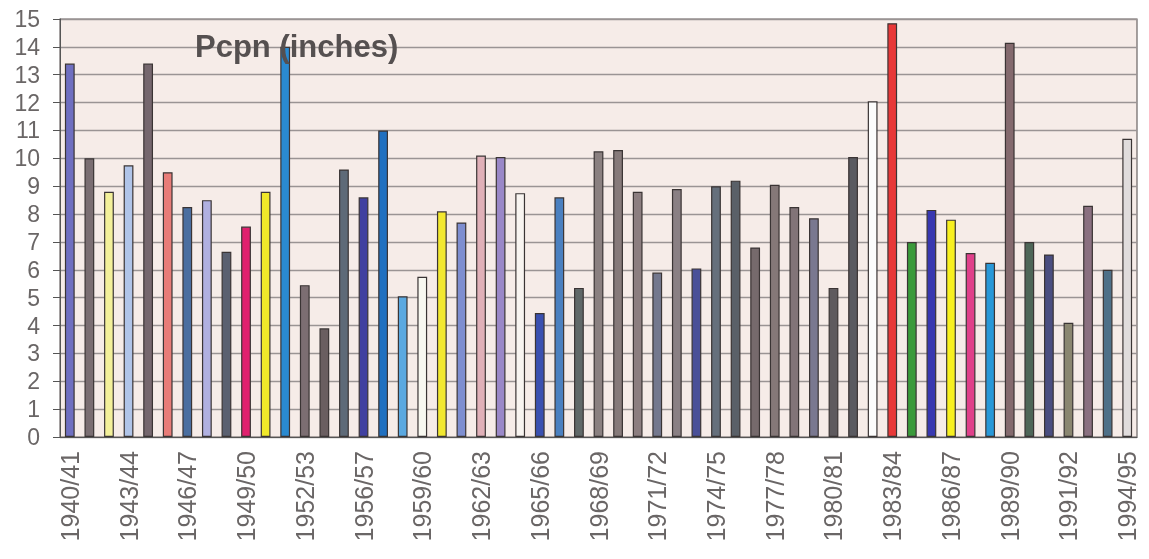  I want to click on y-tick-label: 15, so click(27, 19).